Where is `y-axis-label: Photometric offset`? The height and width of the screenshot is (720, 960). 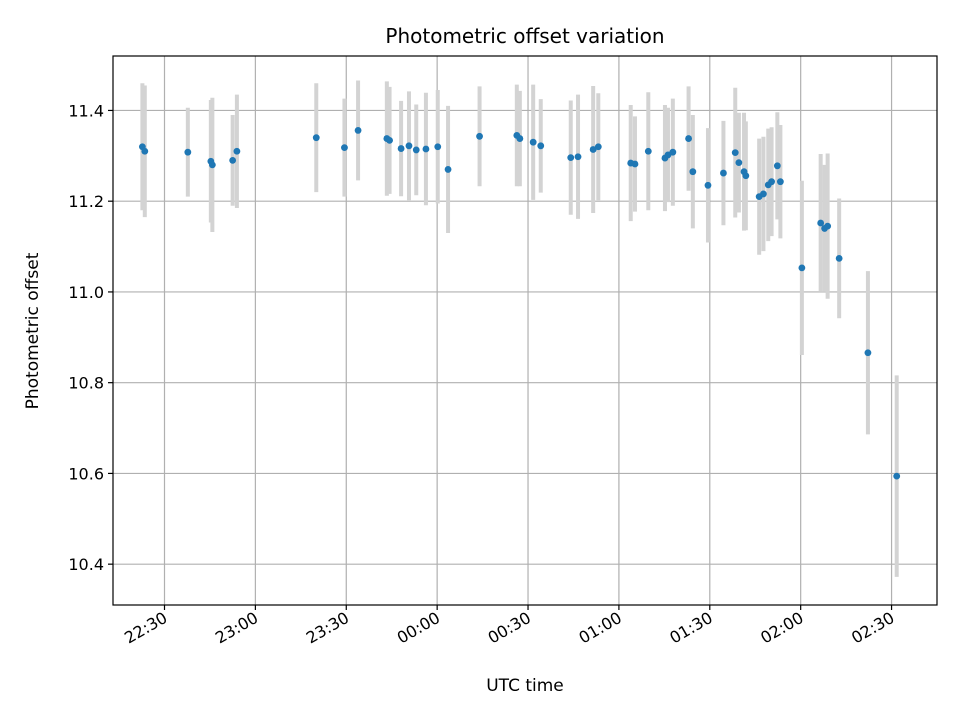 y-axis-label: Photometric offset is located at coordinates (33, 330).